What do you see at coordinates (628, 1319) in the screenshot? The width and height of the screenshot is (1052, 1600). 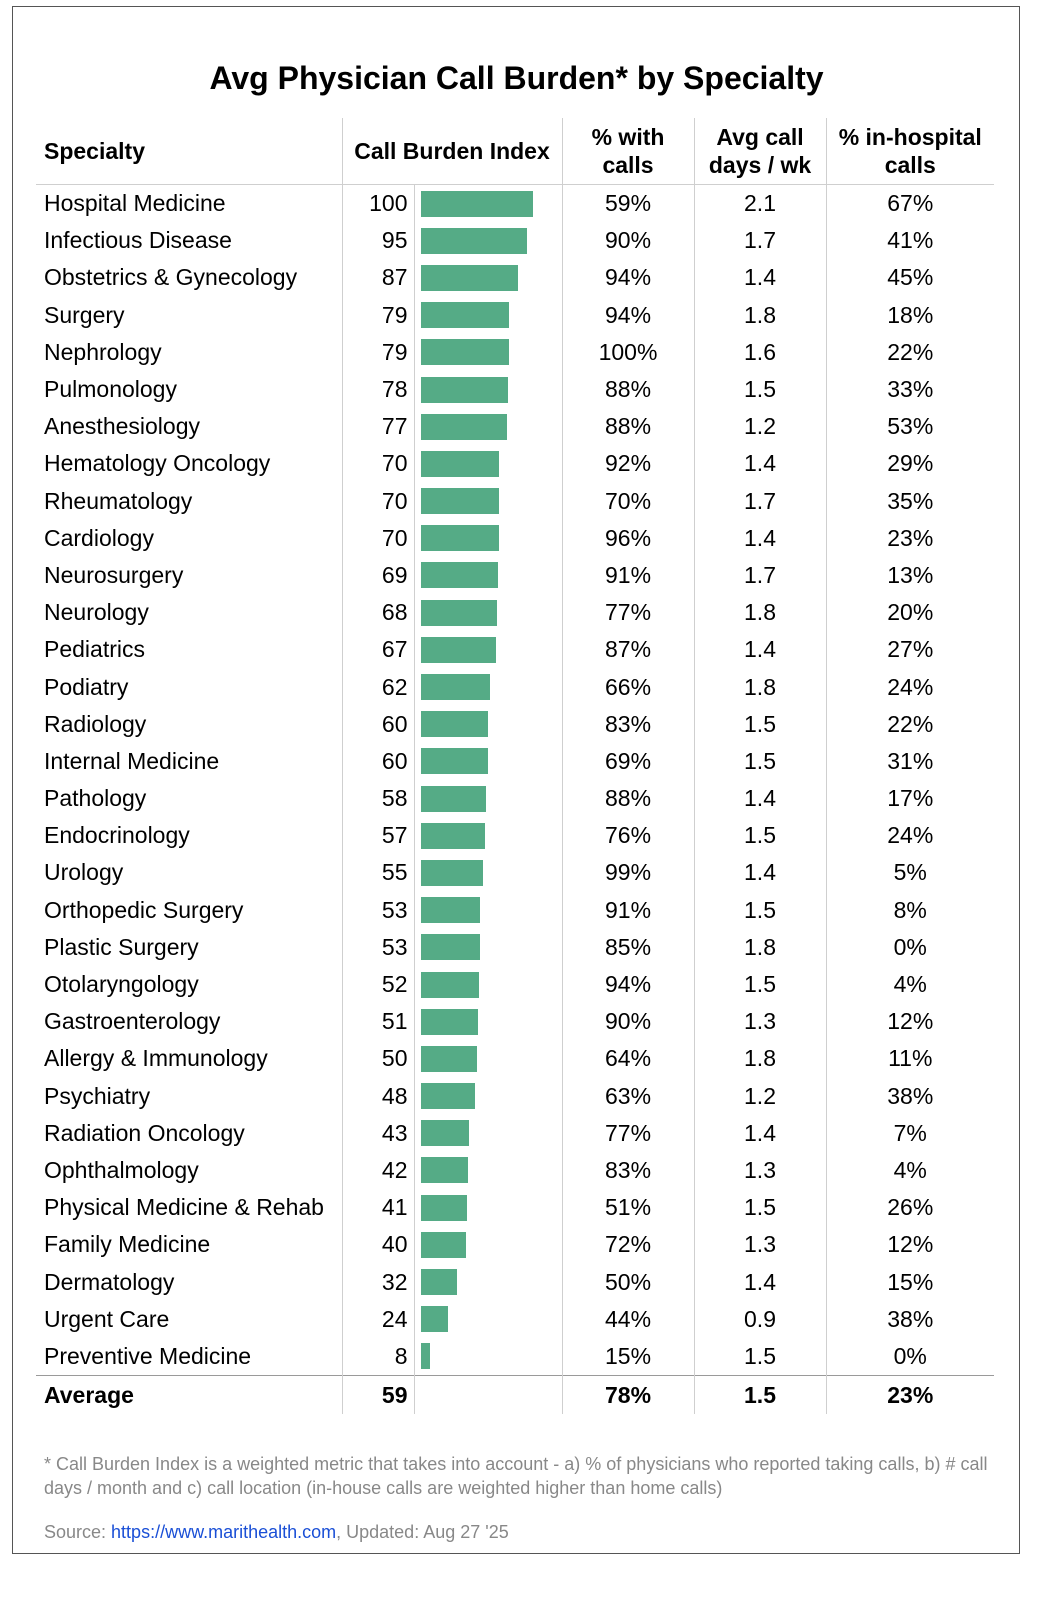 I see `pct-with-calls-cell: 44%` at bounding box center [628, 1319].